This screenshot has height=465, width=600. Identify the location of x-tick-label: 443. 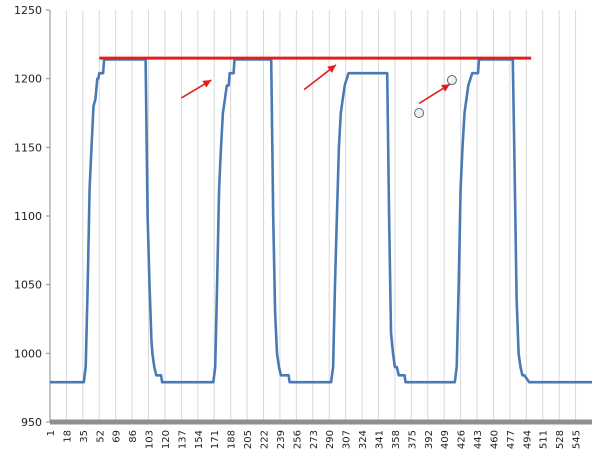
(478, 439).